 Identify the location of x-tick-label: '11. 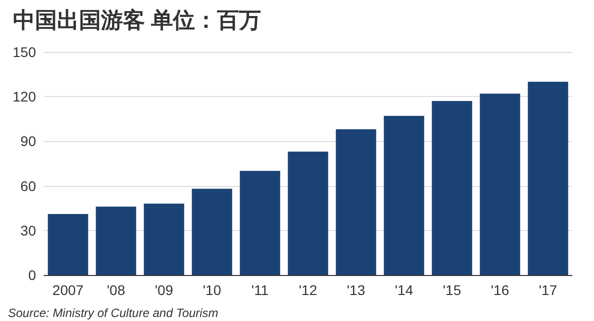
(260, 290).